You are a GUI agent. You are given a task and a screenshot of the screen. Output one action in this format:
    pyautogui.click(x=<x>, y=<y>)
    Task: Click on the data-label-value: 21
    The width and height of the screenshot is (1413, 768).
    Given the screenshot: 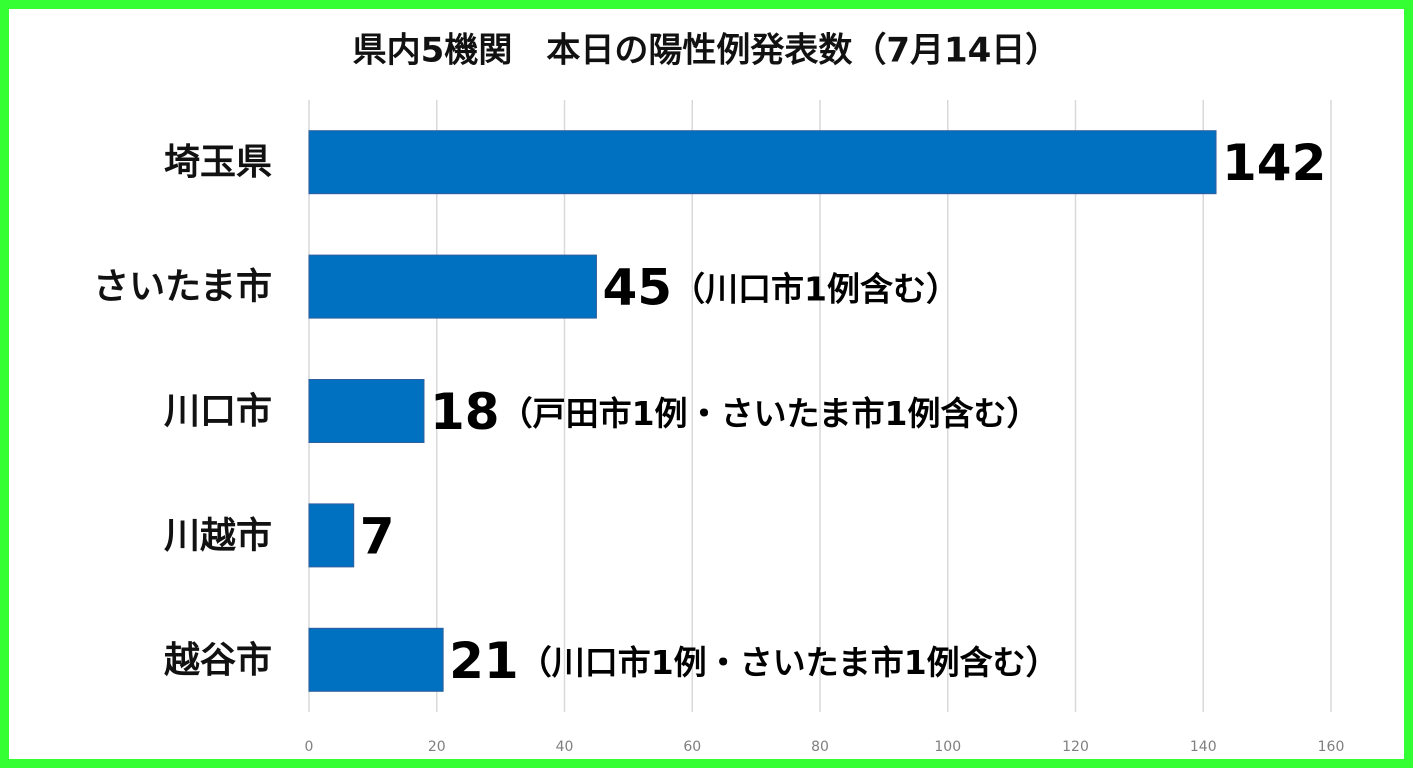 What is the action you would take?
    pyautogui.click(x=484, y=660)
    